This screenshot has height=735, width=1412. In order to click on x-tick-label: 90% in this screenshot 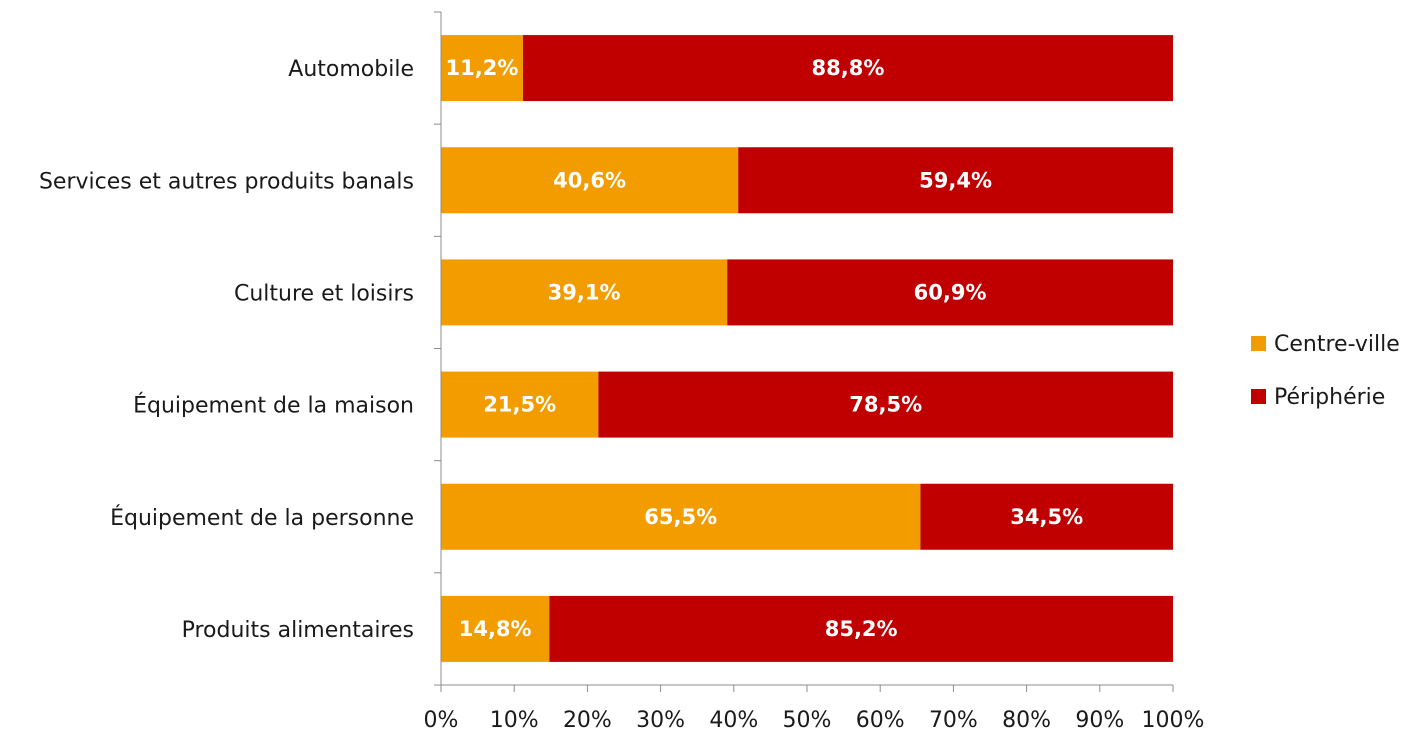, I will do `click(1099, 720)`.